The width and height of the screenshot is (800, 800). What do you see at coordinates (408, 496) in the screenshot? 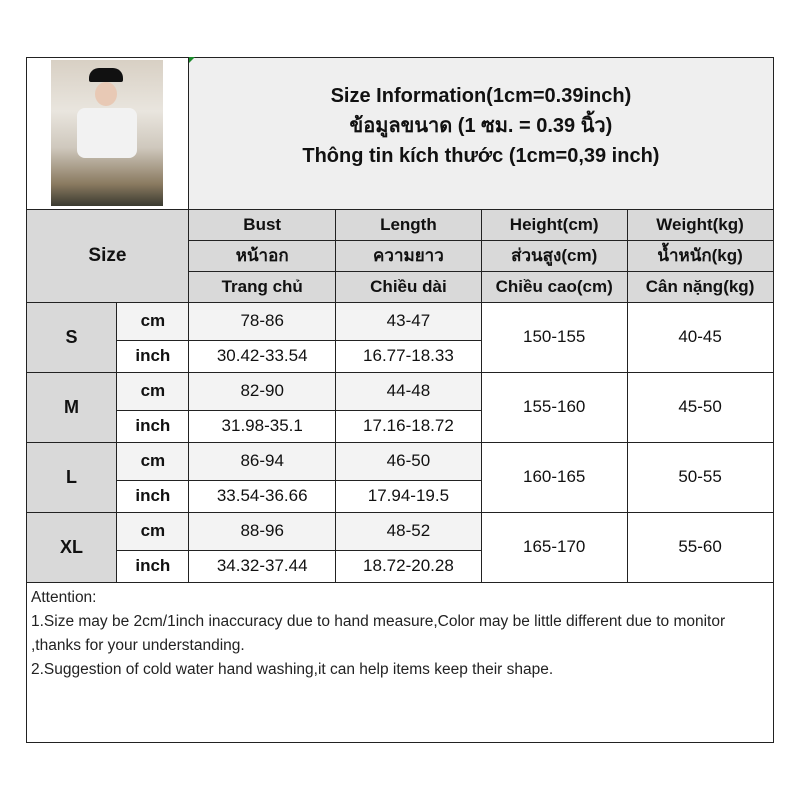
I see `length-inch: 17.94-19.5` at bounding box center [408, 496].